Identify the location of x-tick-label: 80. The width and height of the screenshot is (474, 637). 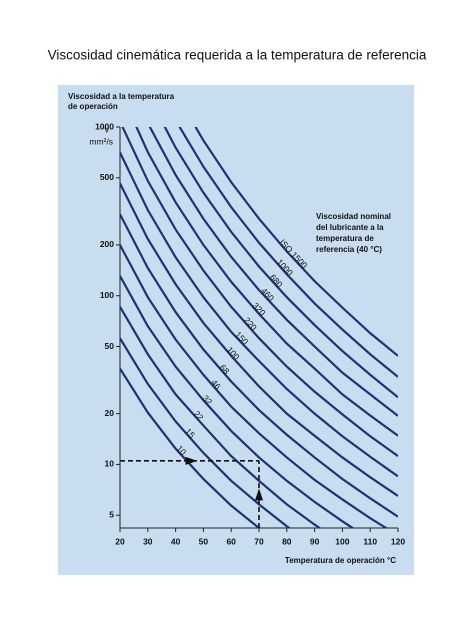
(287, 541).